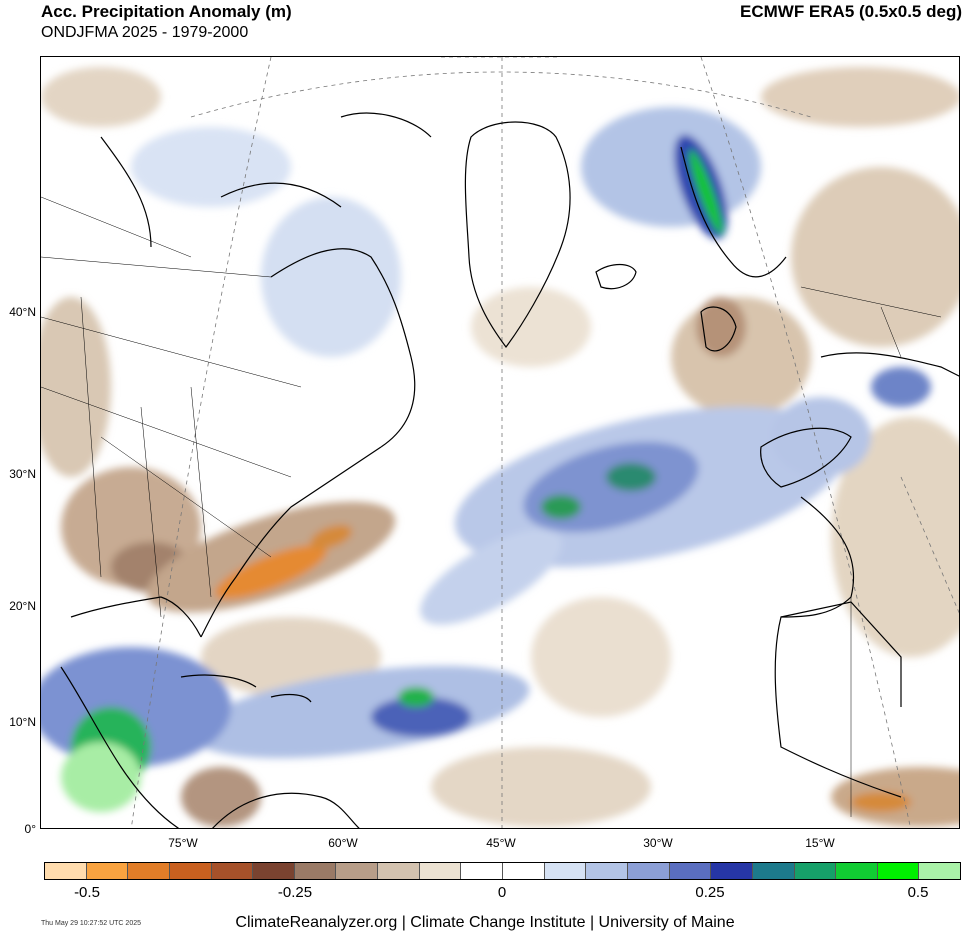 This screenshot has height=939, width=970. I want to click on lon-label-45w: 45°W, so click(501, 843).